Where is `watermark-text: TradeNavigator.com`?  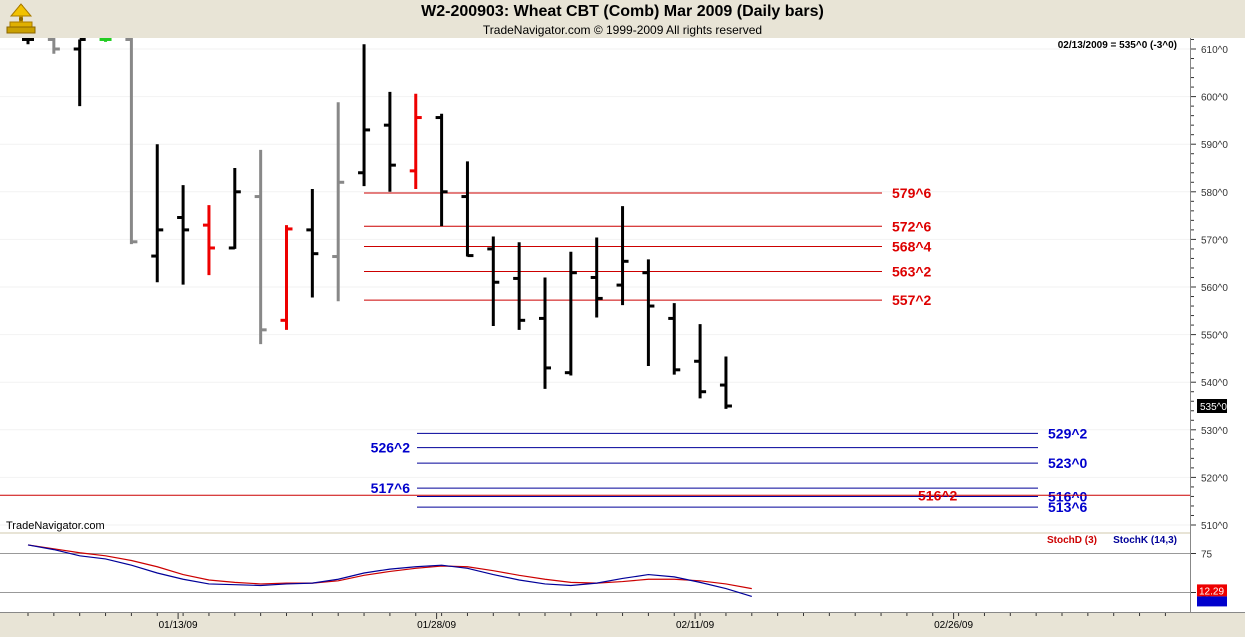
watermark-text: TradeNavigator.com is located at coordinates (55, 526).